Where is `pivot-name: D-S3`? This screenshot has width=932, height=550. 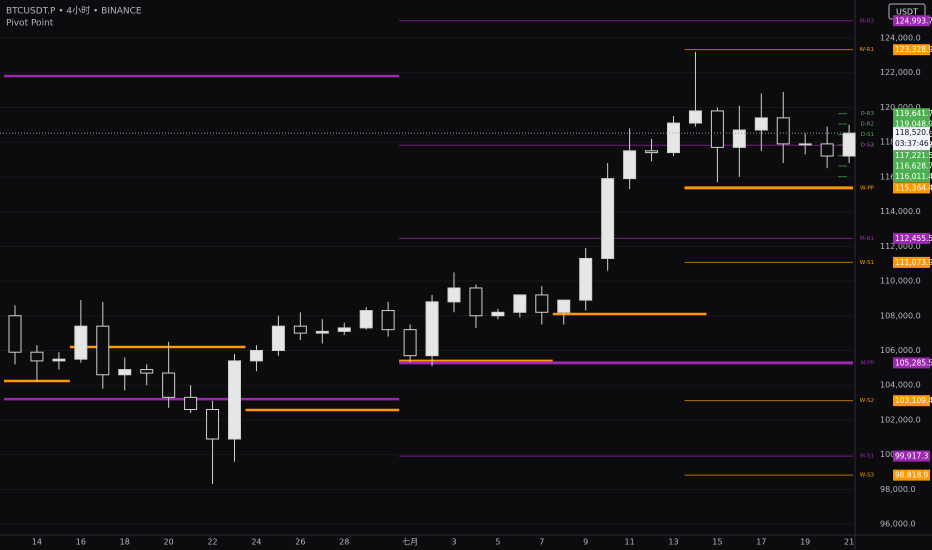
pivot-name: D-S3 is located at coordinates (868, 146).